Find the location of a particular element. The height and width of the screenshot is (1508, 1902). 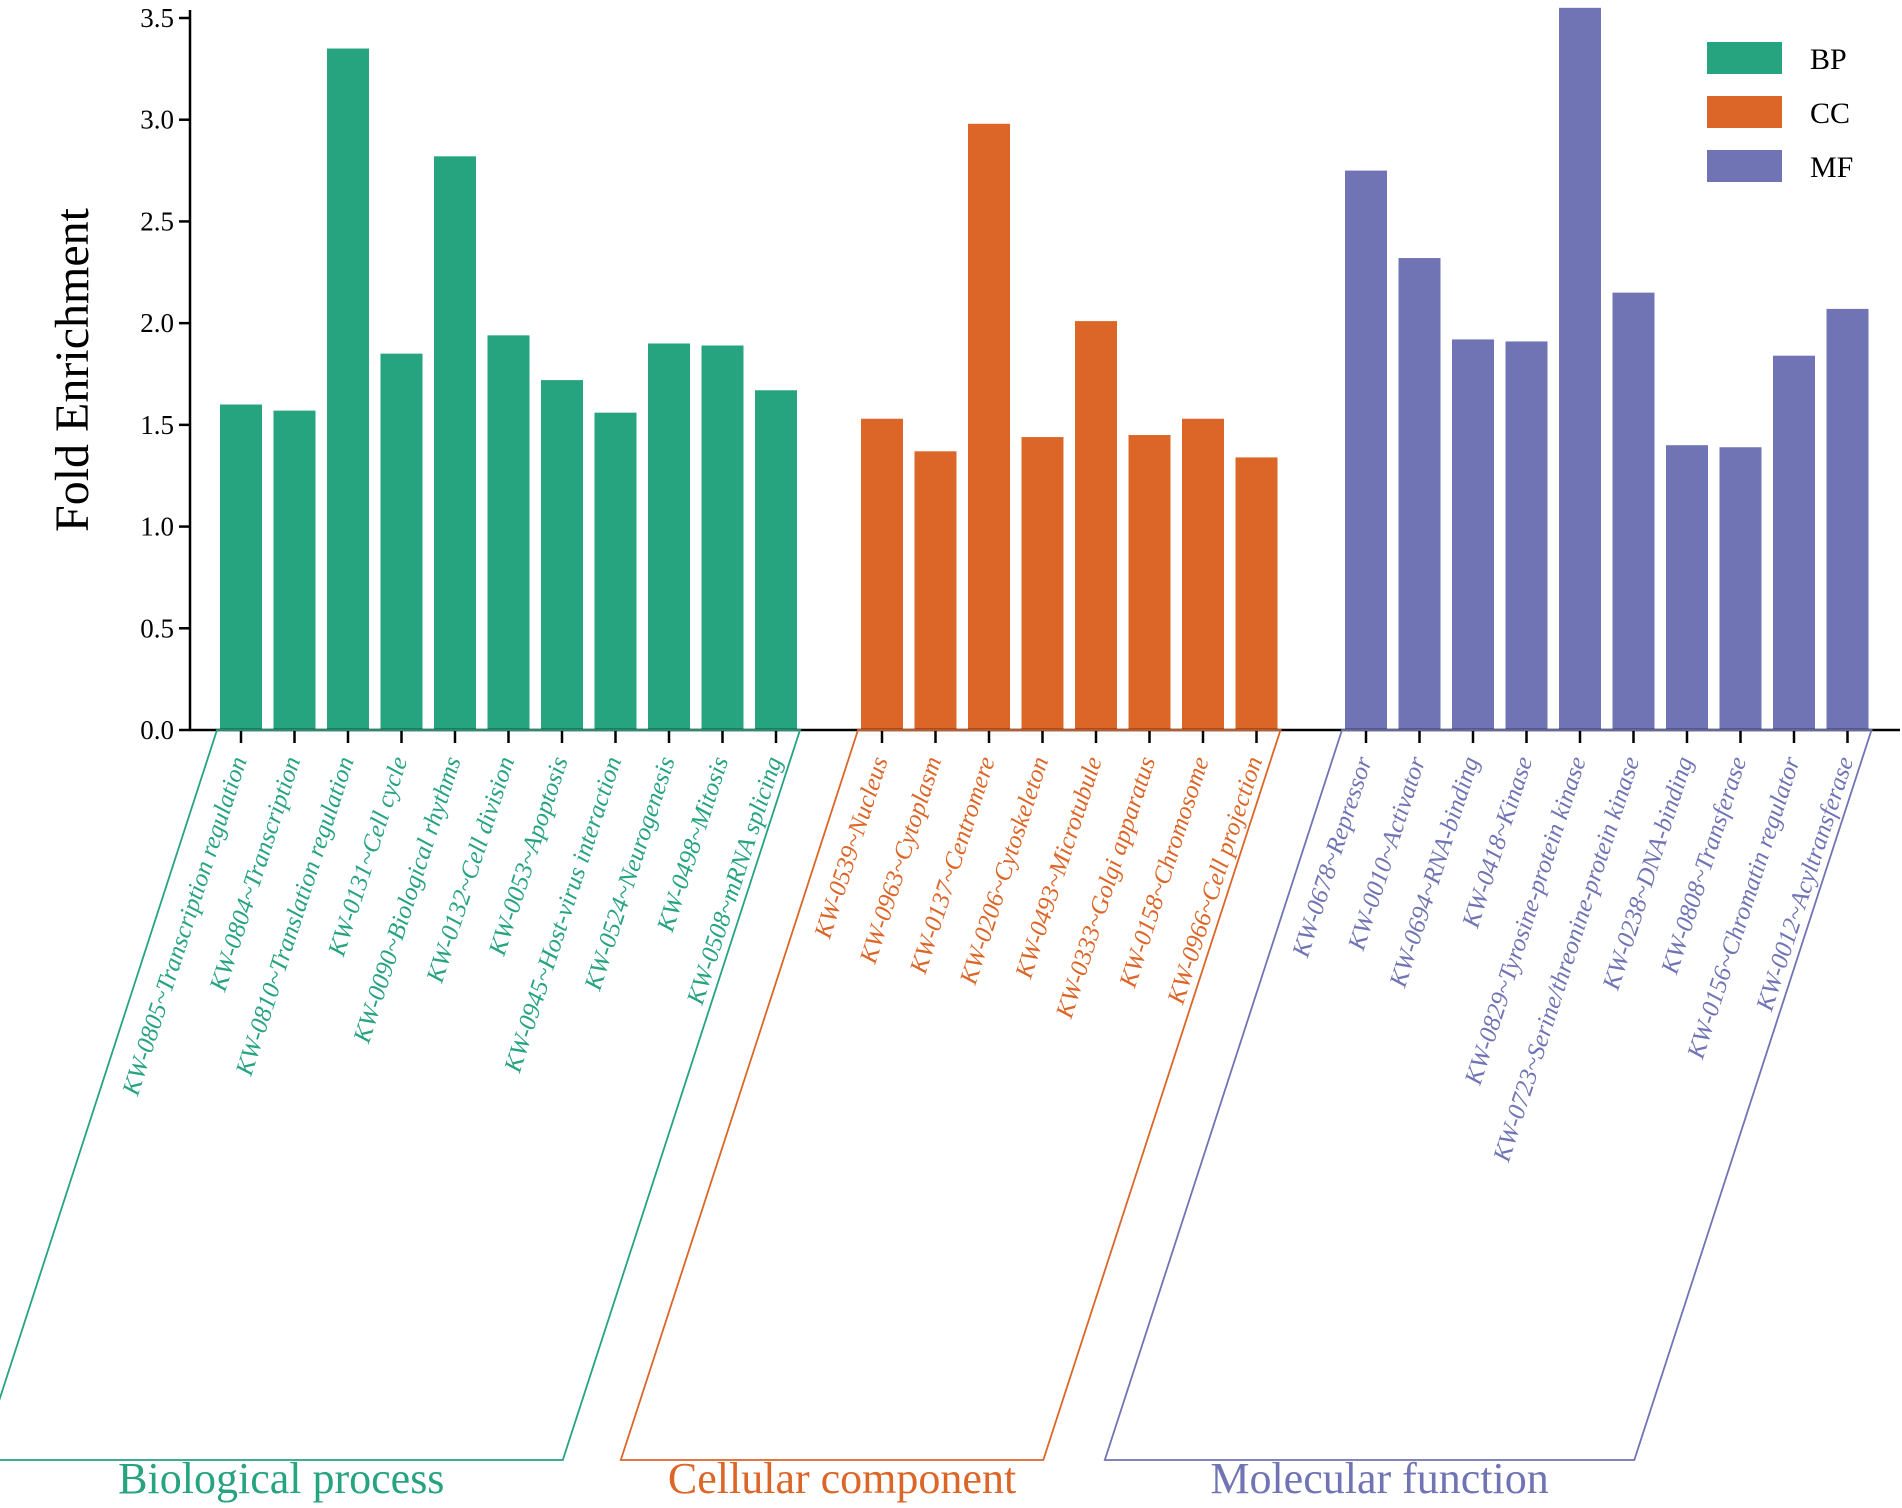

legend-swatch-cc is located at coordinates (1744, 112).